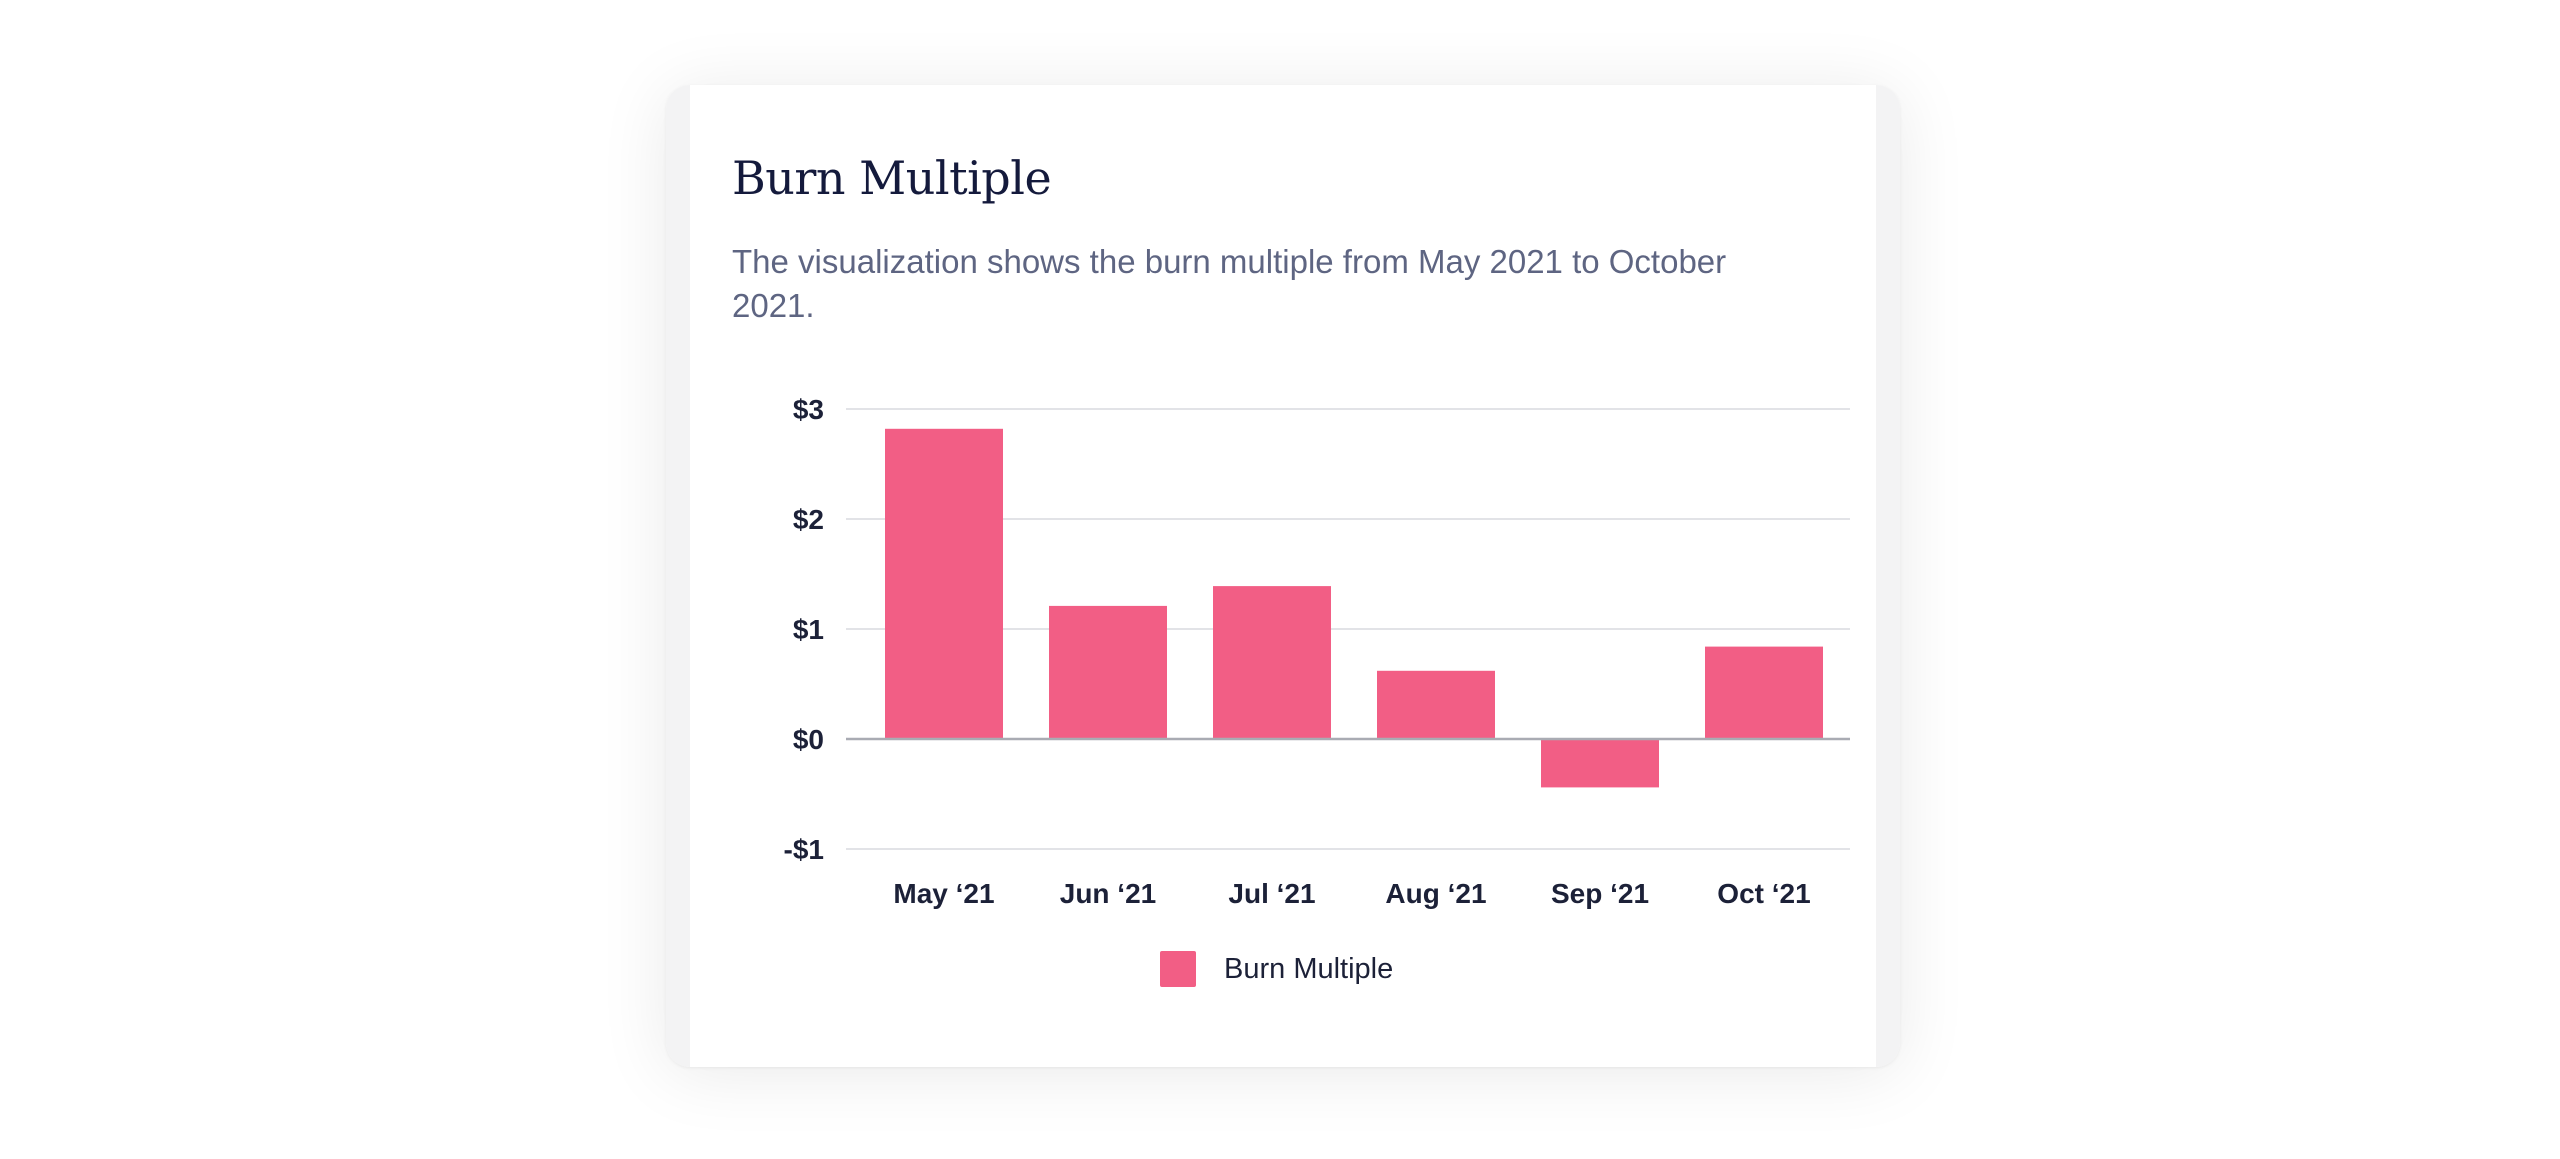 This screenshot has height=1159, width=2560. Describe the element at coordinates (808, 629) in the screenshot. I see `y-tick-label: $1` at that location.